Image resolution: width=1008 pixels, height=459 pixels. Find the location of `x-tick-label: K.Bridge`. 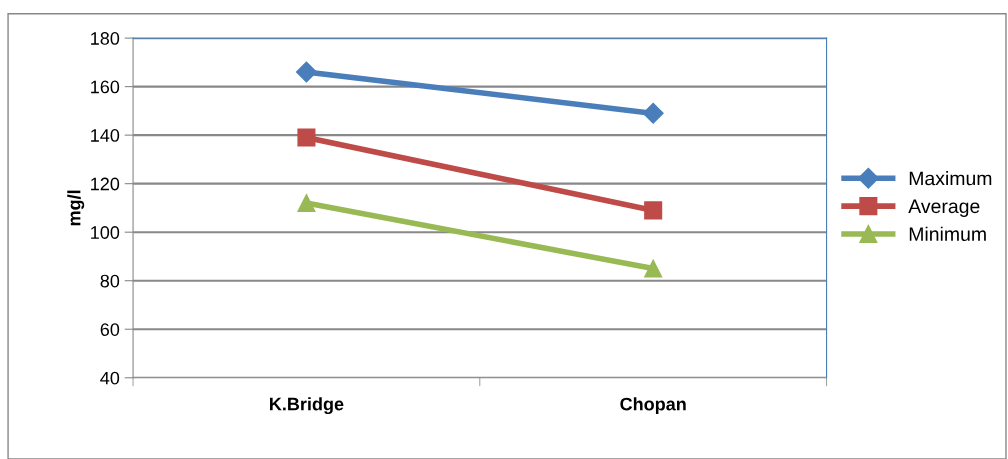

x-tick-label: K.Bridge is located at coordinates (307, 406).